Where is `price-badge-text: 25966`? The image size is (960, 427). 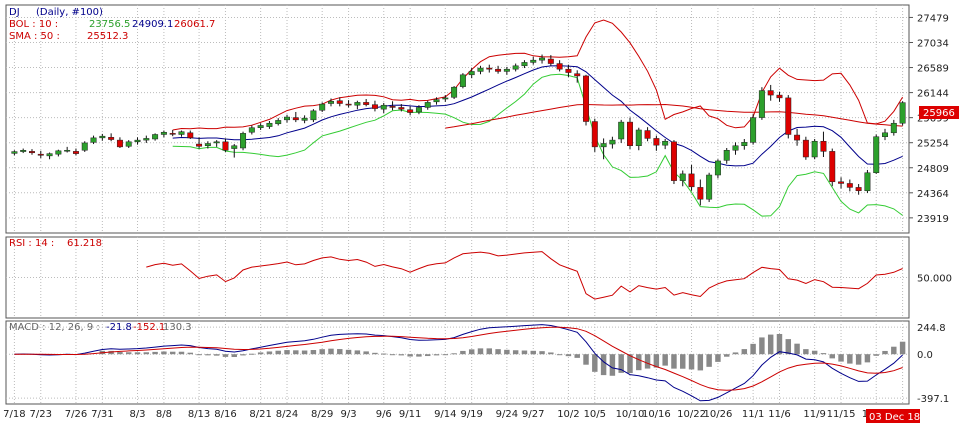 price-badge-text: 25966 is located at coordinates (939, 113).